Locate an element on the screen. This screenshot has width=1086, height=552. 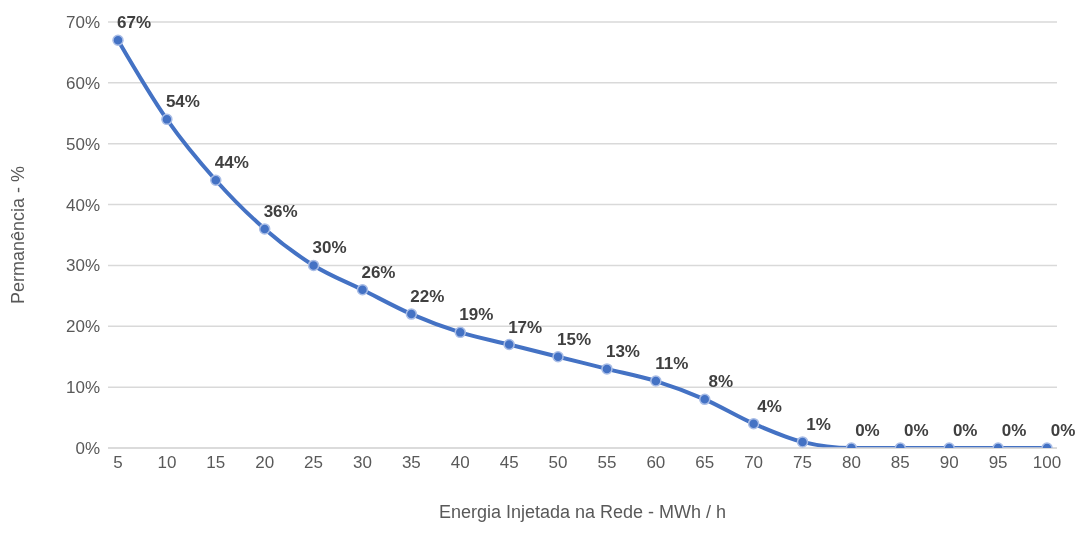
data-label: 17% is located at coordinates (525, 327).